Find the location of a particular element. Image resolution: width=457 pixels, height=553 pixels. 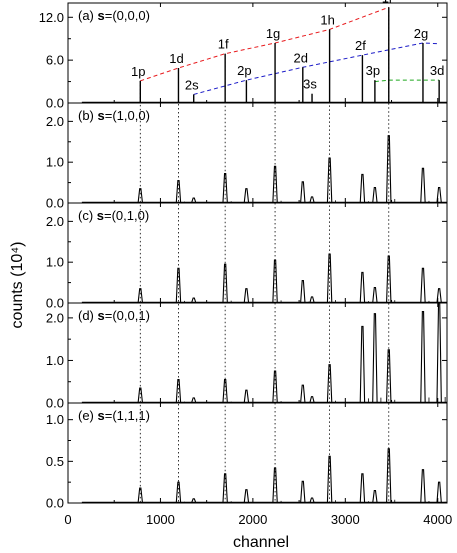

x-tick-label: 3000 is located at coordinates (345, 519).